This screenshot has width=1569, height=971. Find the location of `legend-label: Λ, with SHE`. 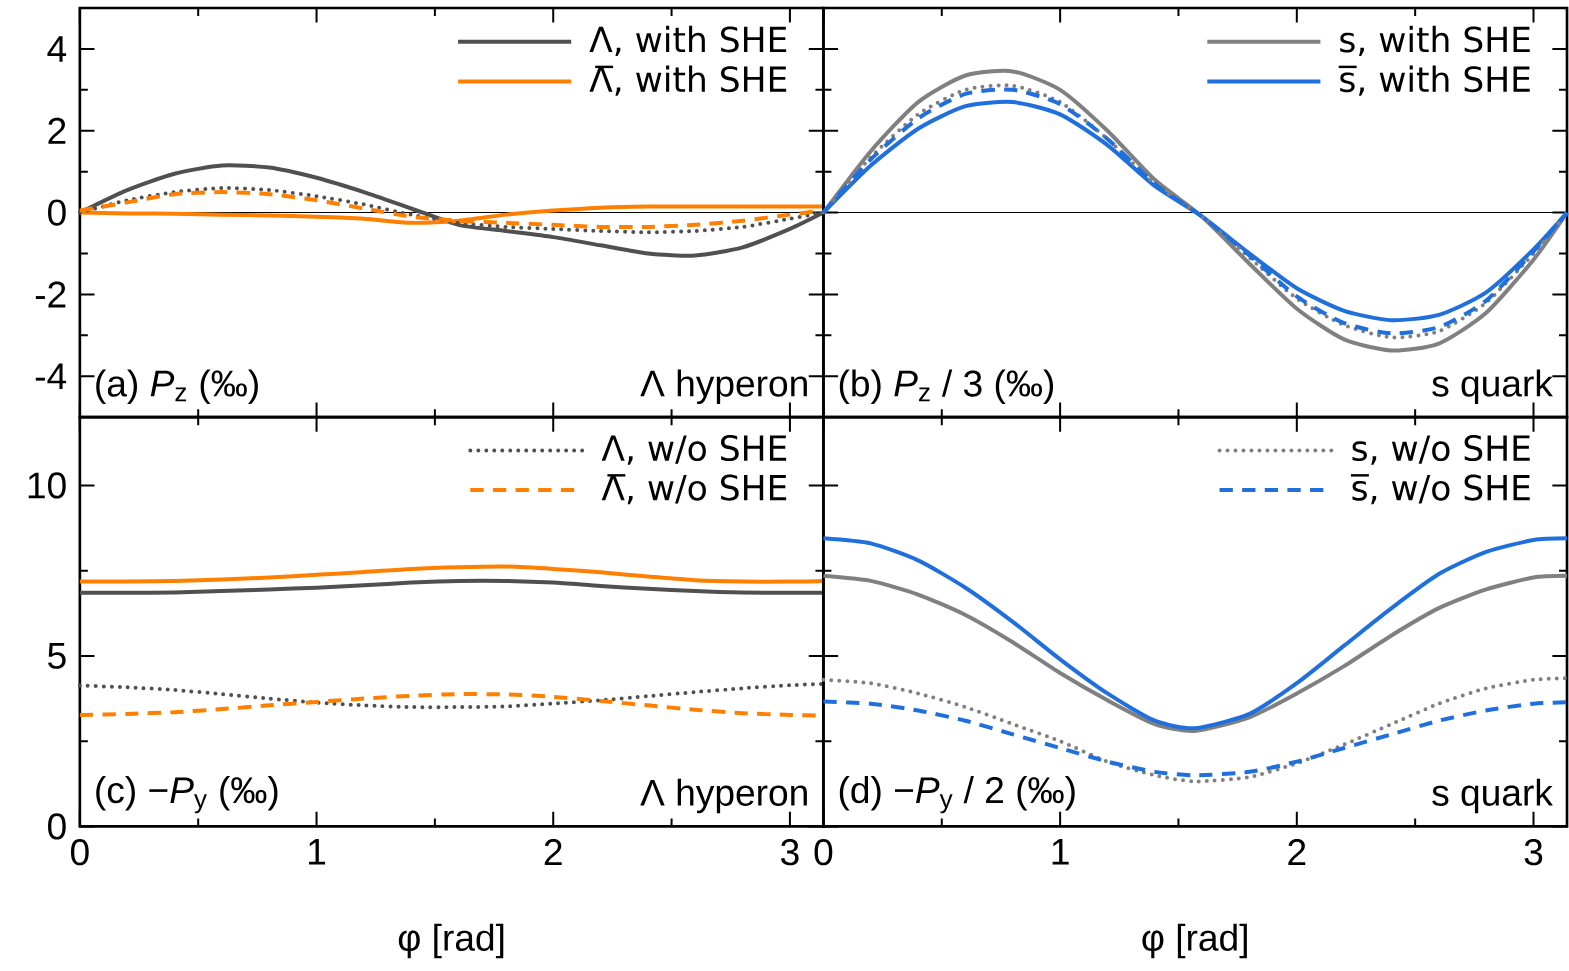

legend-label: Λ, with SHE is located at coordinates (688, 41).